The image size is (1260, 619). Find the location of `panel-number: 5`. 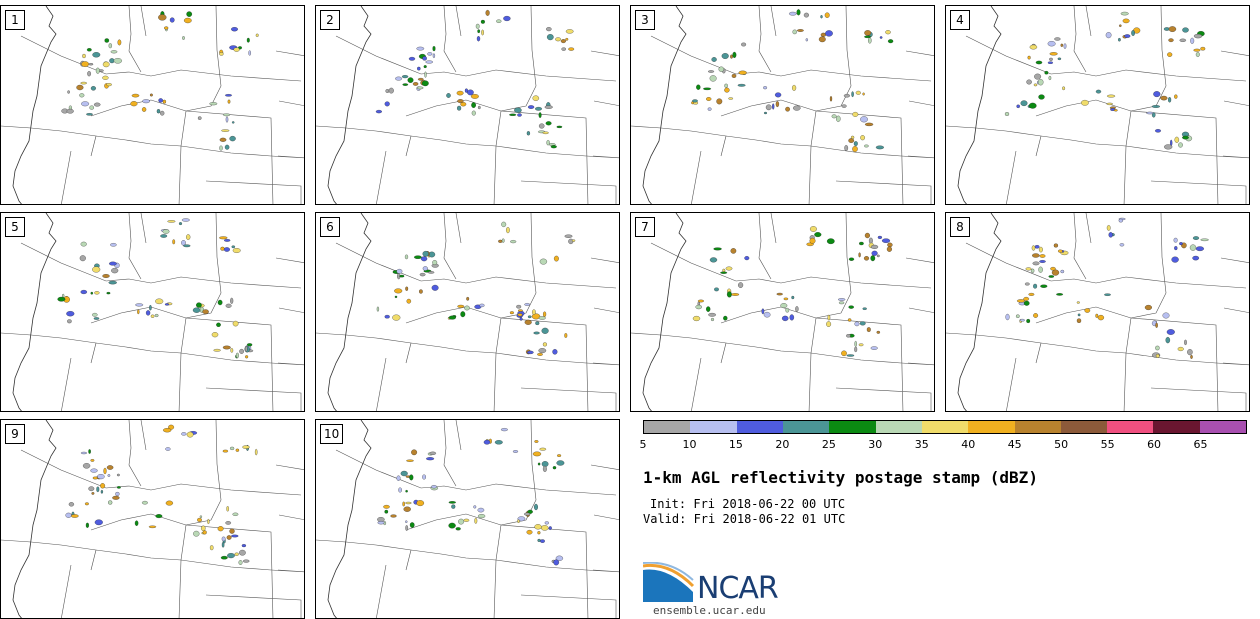

panel-number: 5 is located at coordinates (15, 227).